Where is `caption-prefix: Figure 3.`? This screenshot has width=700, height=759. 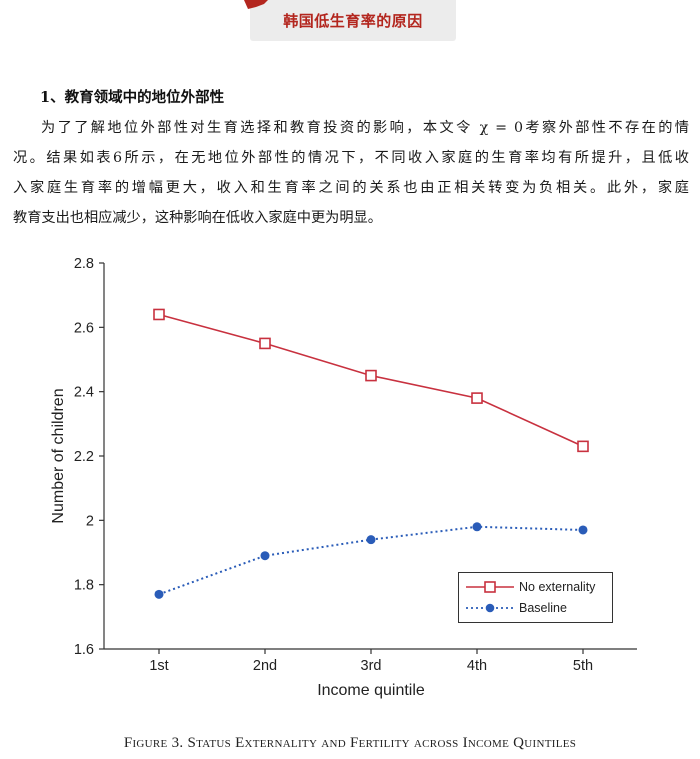 caption-prefix: Figure 3. is located at coordinates (153, 743).